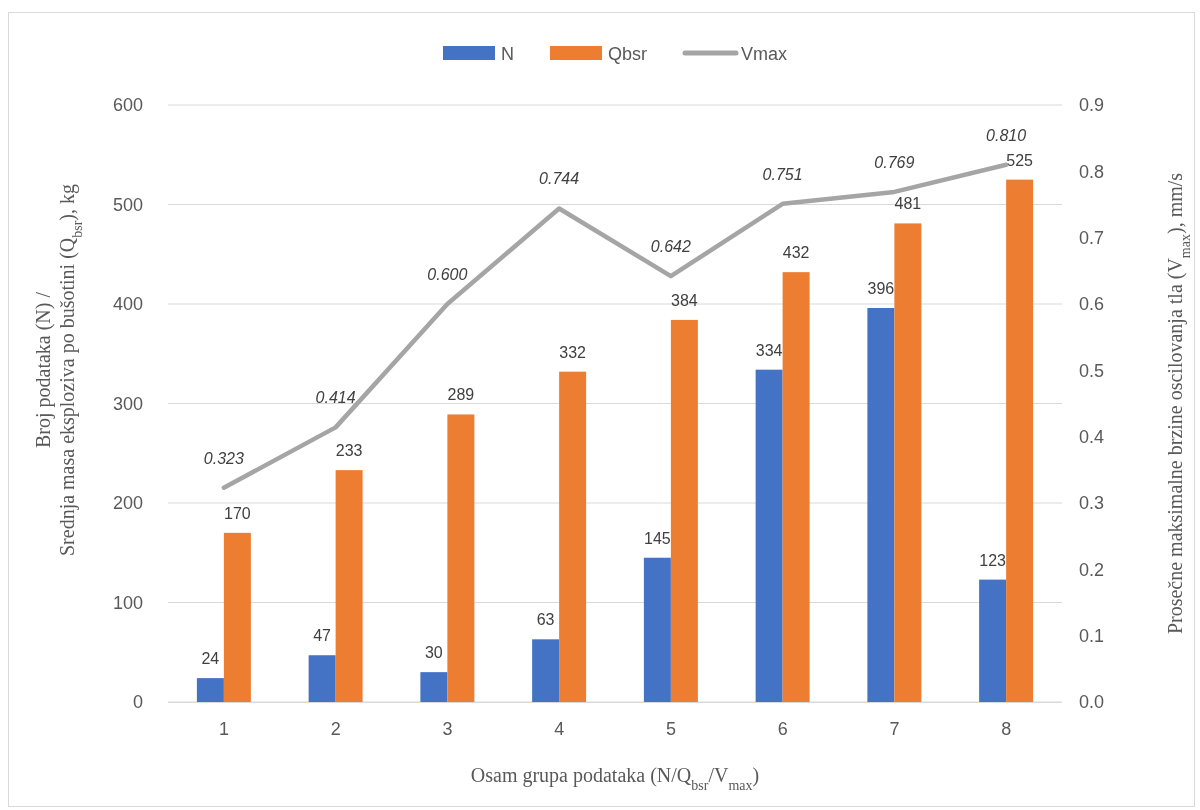 The height and width of the screenshot is (810, 1200). Describe the element at coordinates (335, 398) in the screenshot. I see `data-label: 0.414` at that location.